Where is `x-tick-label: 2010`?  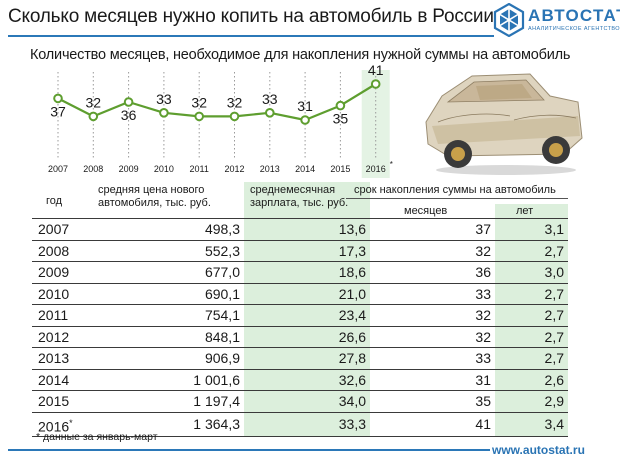
x-tick-label: 2010 is located at coordinates (164, 169).